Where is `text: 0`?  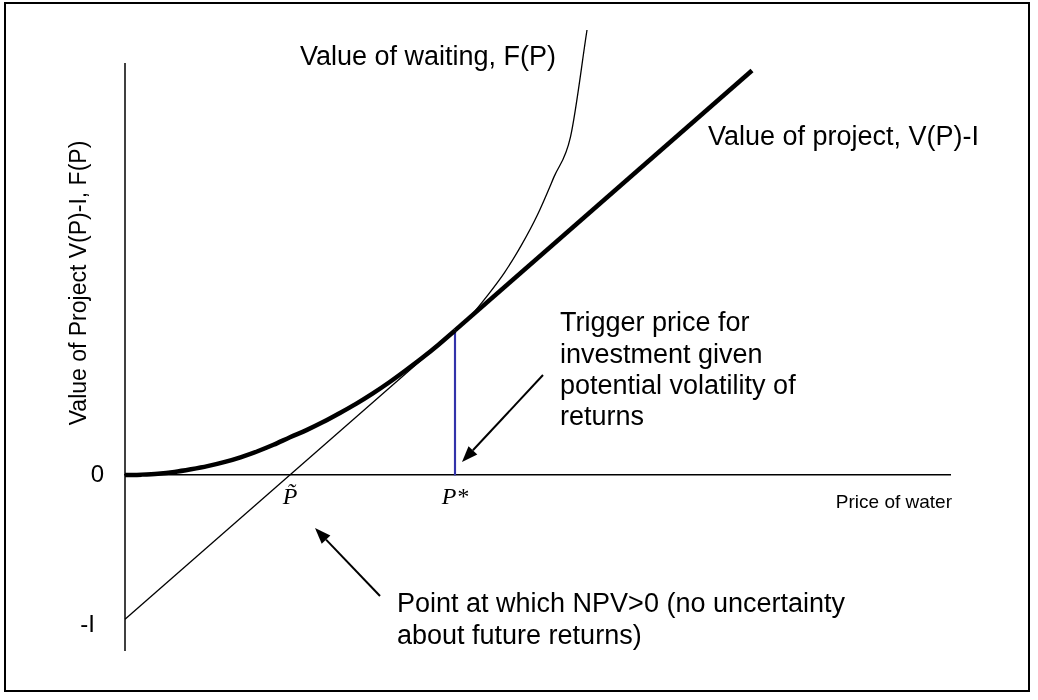 text: 0 is located at coordinates (97, 473).